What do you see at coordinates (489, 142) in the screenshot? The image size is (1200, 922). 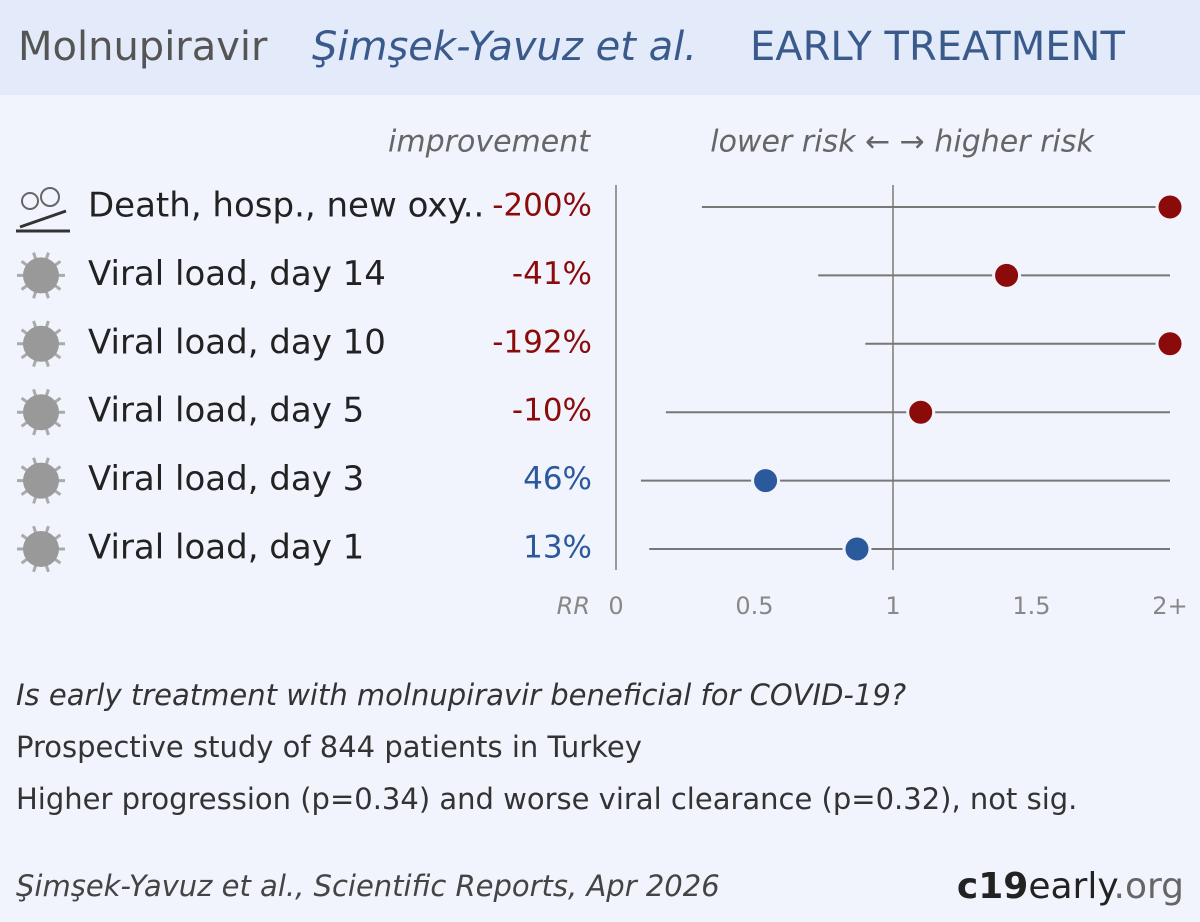 I see `column-header: improvement` at bounding box center [489, 142].